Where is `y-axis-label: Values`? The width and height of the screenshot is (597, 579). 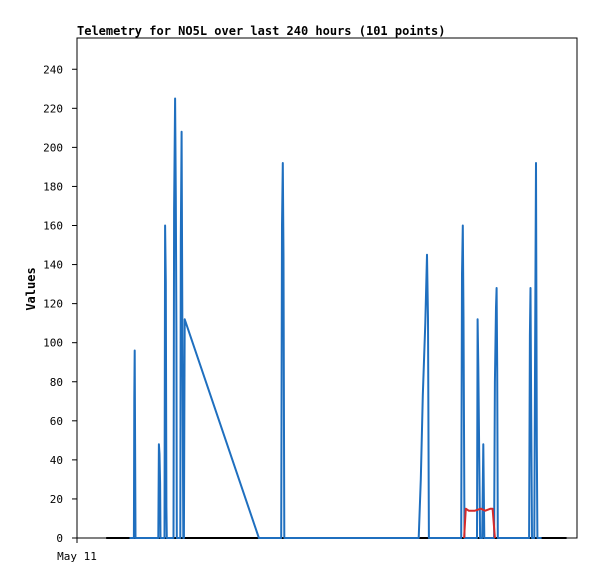
y-axis-label: Values is located at coordinates (31, 288).